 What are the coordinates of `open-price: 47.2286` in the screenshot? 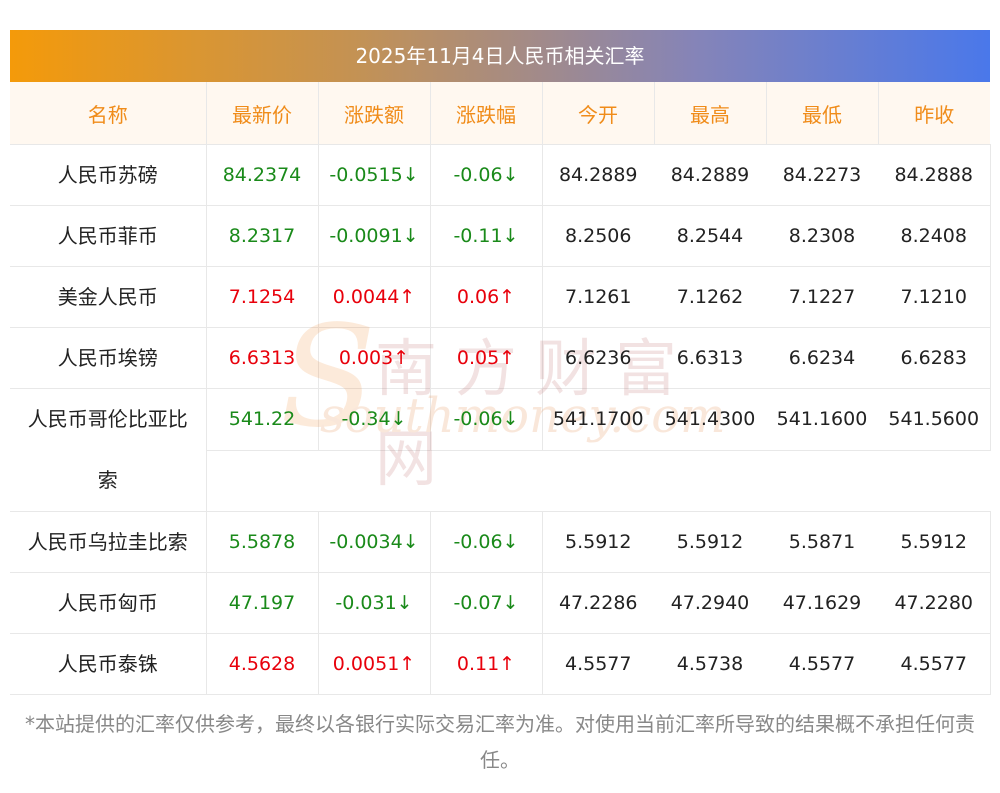 It's located at (598, 603).